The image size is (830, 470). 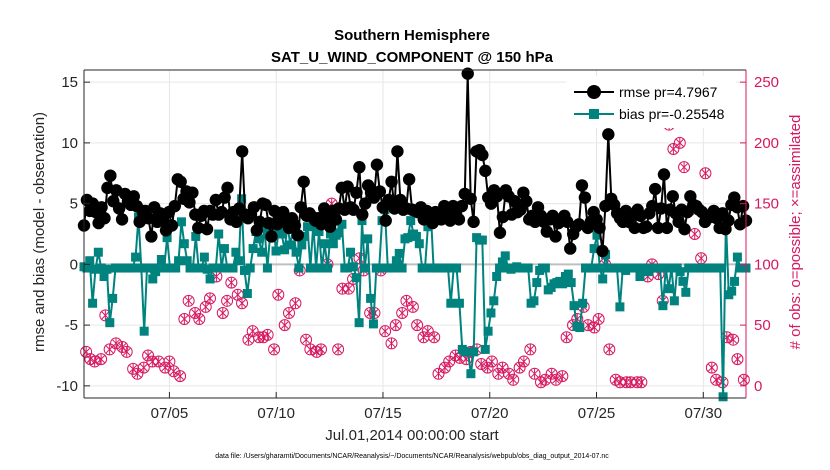 What do you see at coordinates (759, 234) in the screenshot?
I see `right-y-axis-ticks: 0 50 100 150 200 250` at bounding box center [759, 234].